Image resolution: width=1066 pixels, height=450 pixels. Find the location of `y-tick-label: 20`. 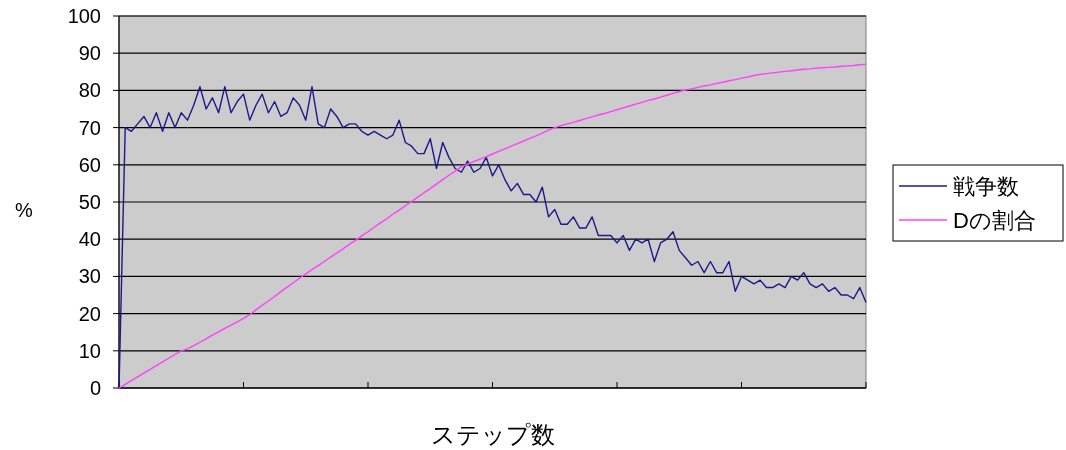

y-tick-label: 20 is located at coordinates (89, 313).